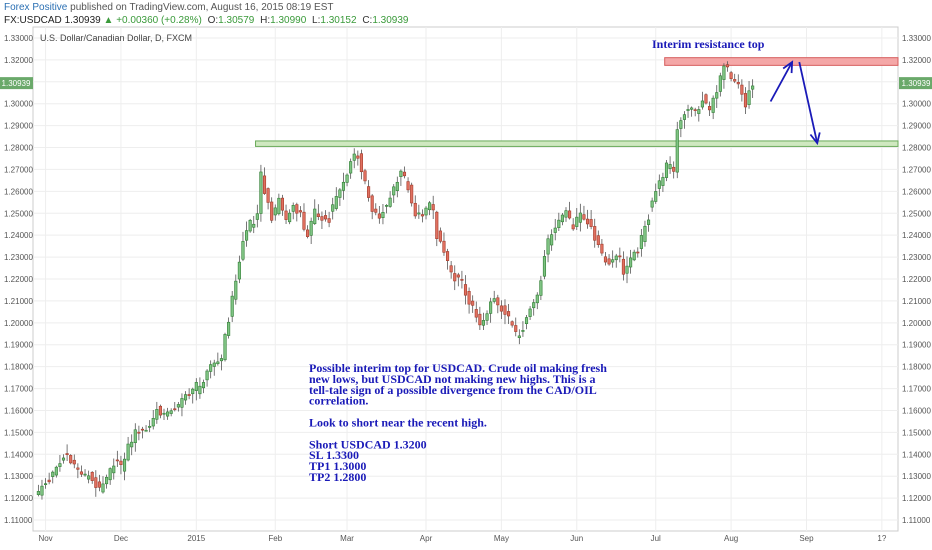 The width and height of the screenshot is (932, 550). I want to click on symbol-name: FX:USDCAD, so click(33, 20).